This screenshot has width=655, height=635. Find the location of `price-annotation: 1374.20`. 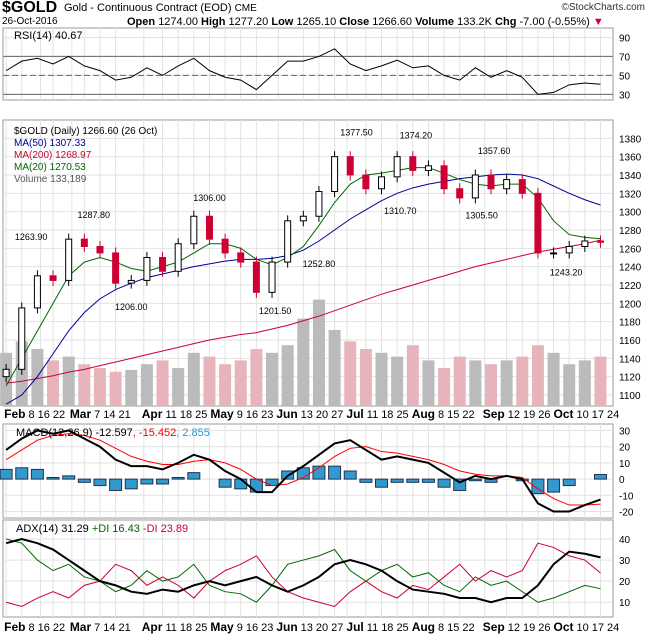

price-annotation: 1374.20 is located at coordinates (416, 136).